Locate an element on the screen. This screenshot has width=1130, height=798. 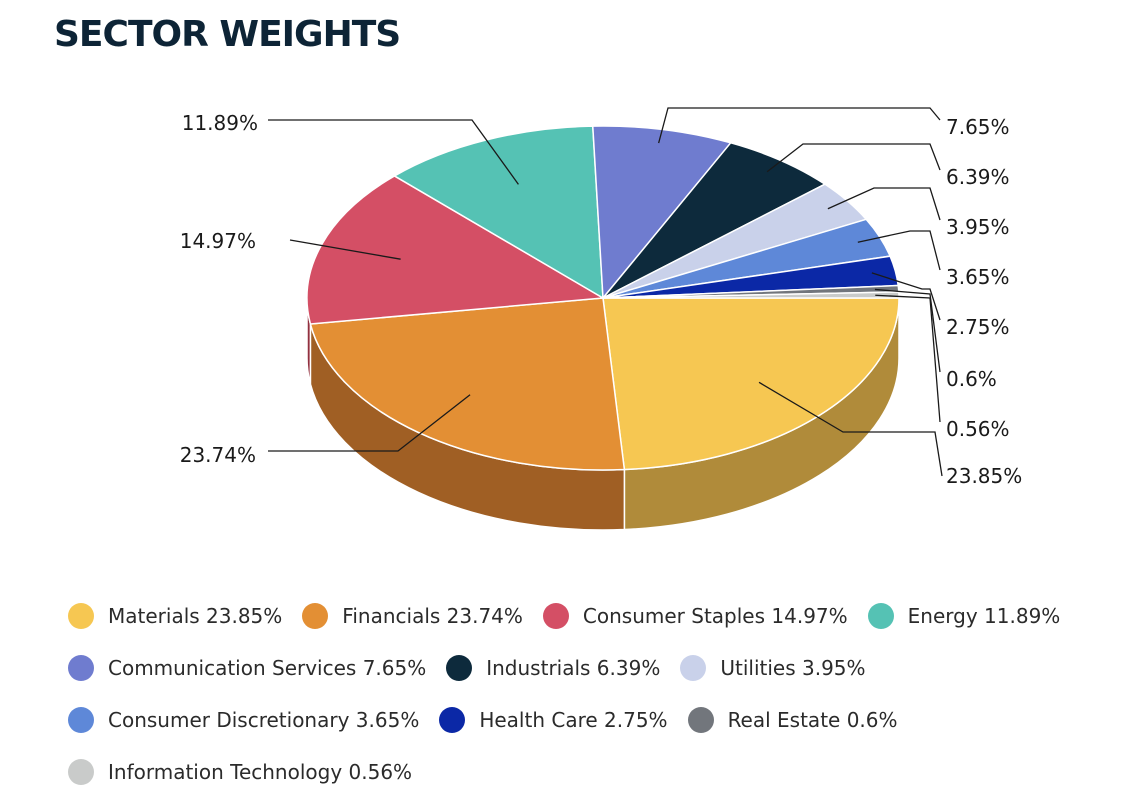
data-label: 6.39% is located at coordinates (978, 177).